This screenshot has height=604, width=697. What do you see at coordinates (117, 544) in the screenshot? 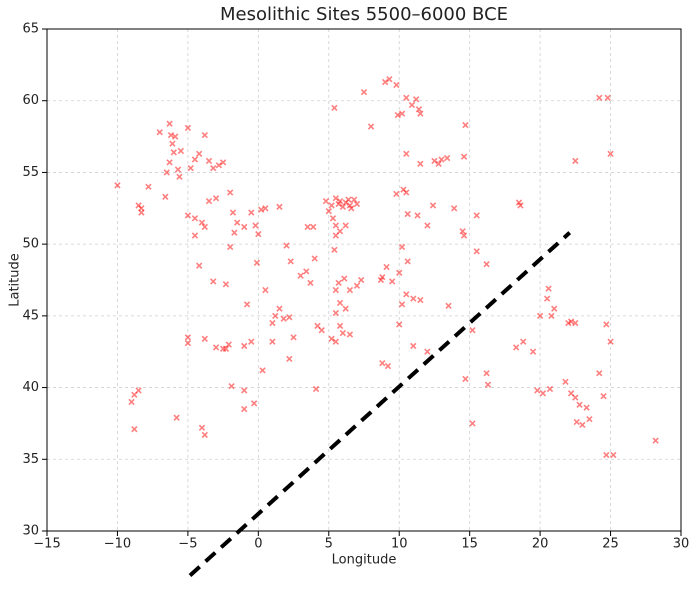
I see `x-tick-label: −10` at bounding box center [117, 544].